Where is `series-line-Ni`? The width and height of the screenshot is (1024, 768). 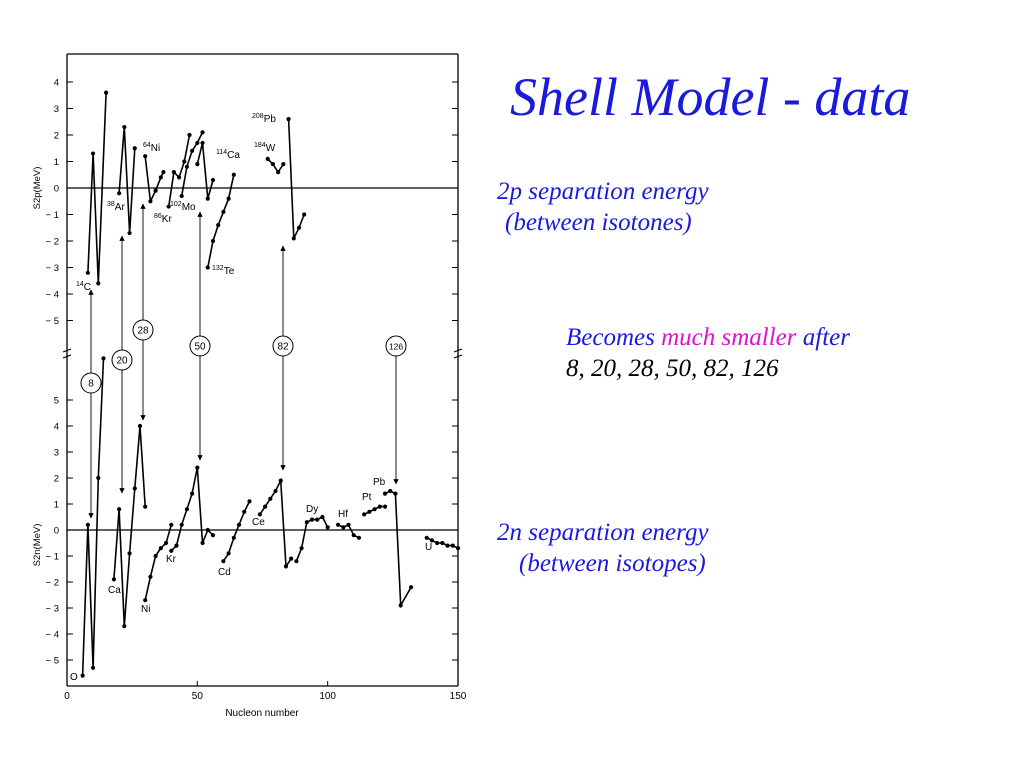
series-line-Ni is located at coordinates (158, 562).